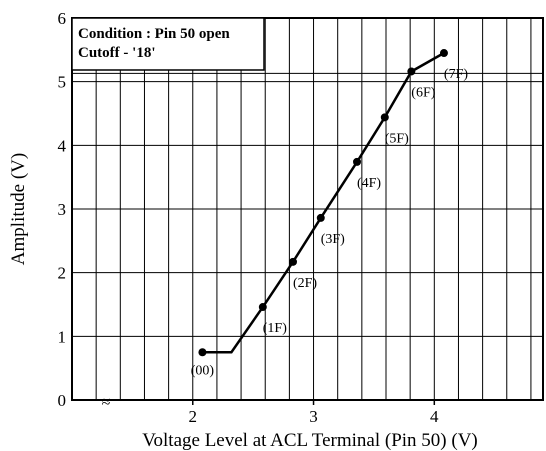  What do you see at coordinates (313, 416) in the screenshot?
I see `x-tick-label: 3` at bounding box center [313, 416].